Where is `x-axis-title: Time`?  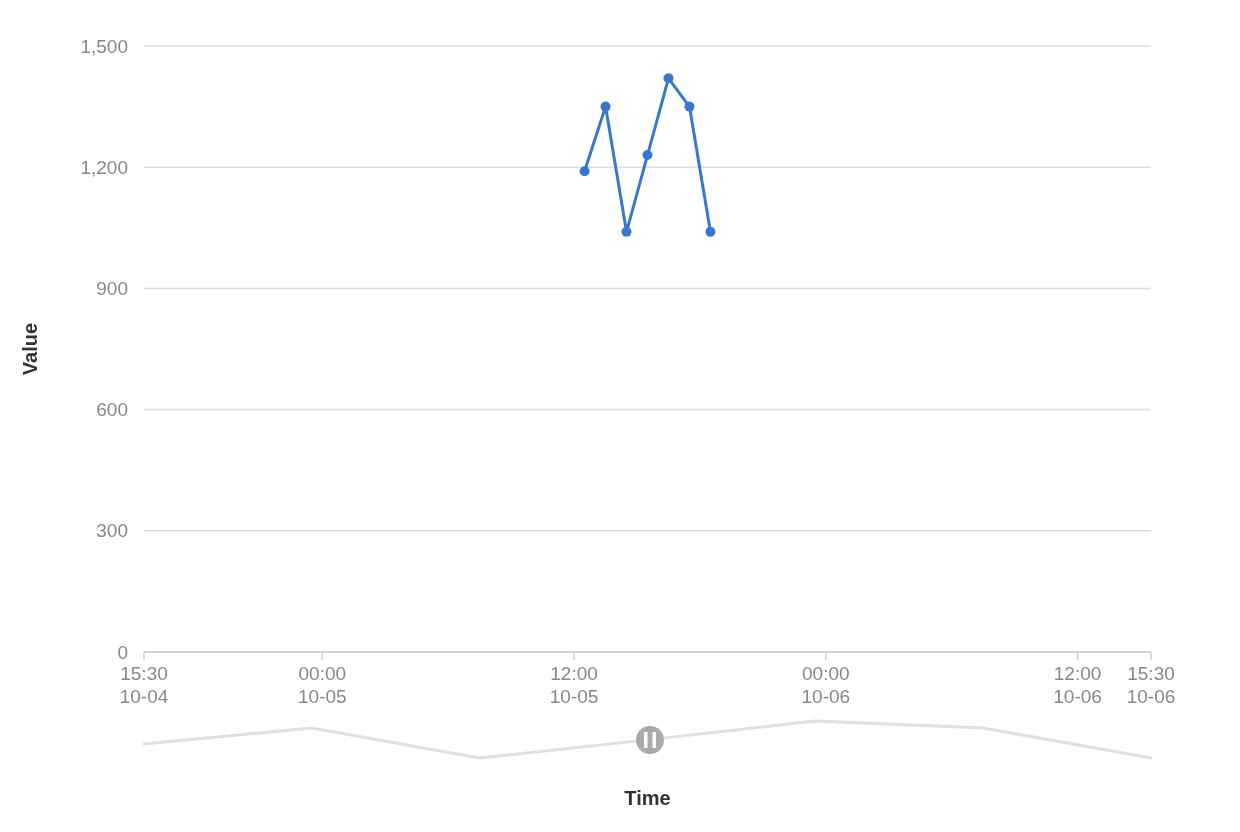 x-axis-title: Time is located at coordinates (647, 798).